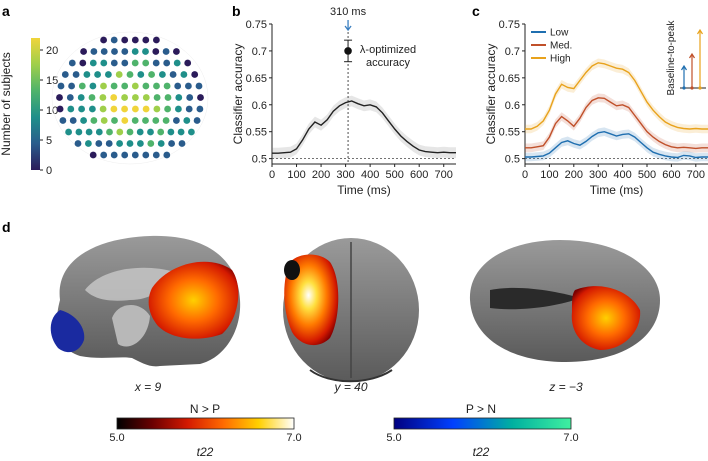 This screenshot has width=708, height=461. What do you see at coordinates (565, 387) in the screenshot?
I see `coord-axial: z = −3` at bounding box center [565, 387].